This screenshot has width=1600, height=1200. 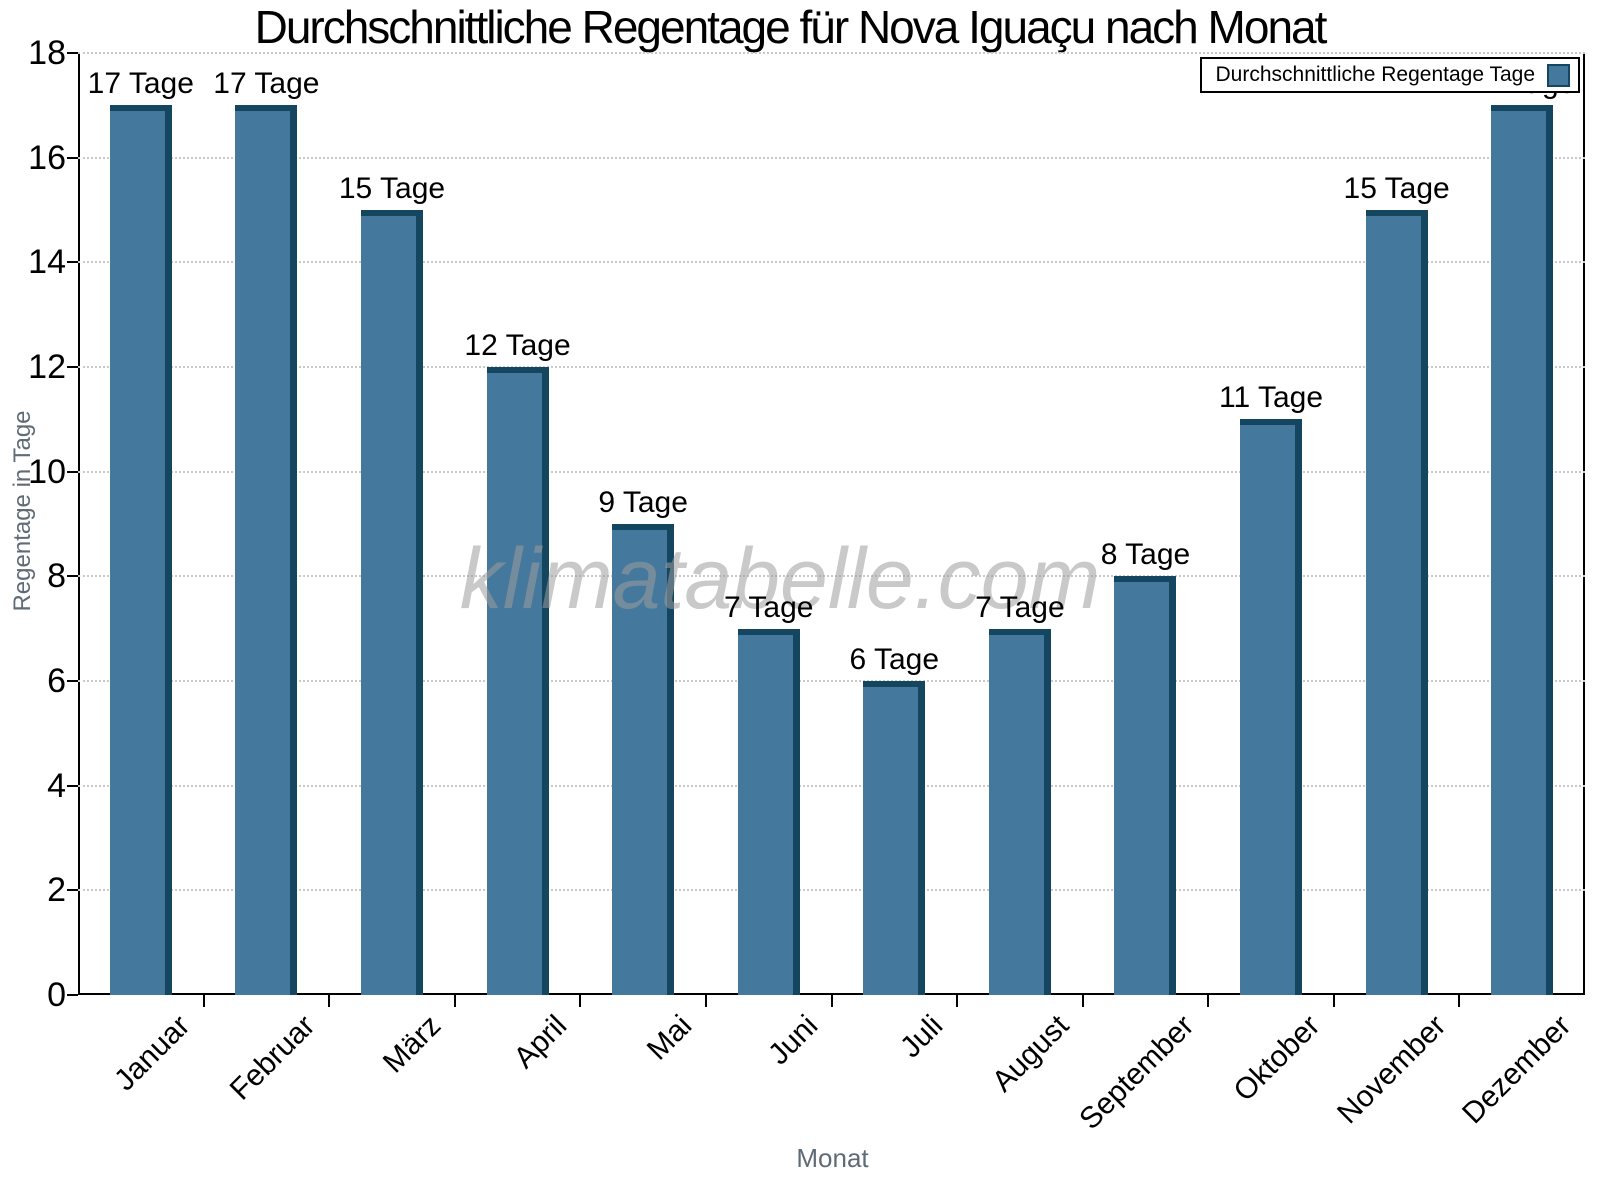 I want to click on bar-februar, so click(x=266, y=550).